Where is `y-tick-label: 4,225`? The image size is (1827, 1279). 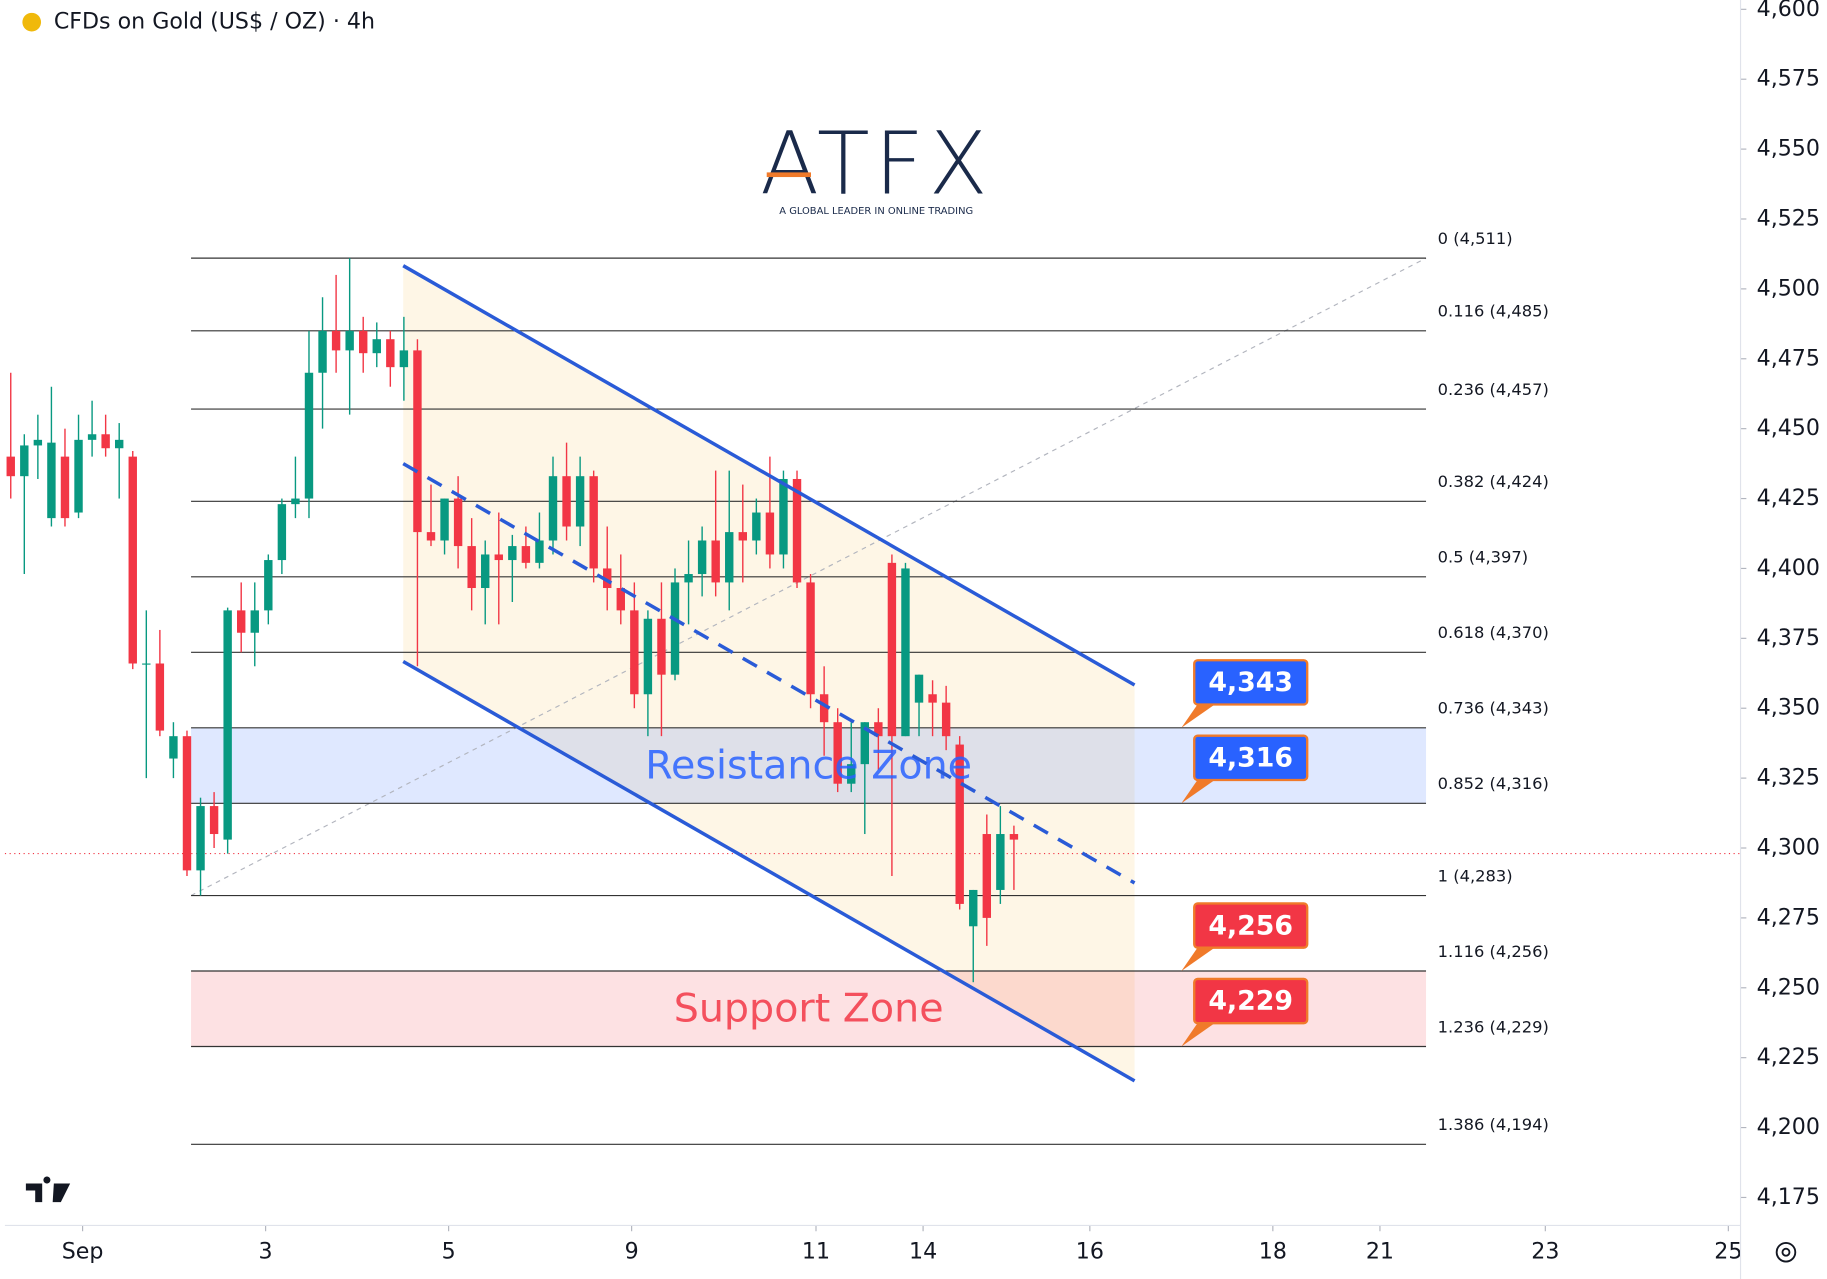
y-tick-label: 4,225 is located at coordinates (1788, 1057).